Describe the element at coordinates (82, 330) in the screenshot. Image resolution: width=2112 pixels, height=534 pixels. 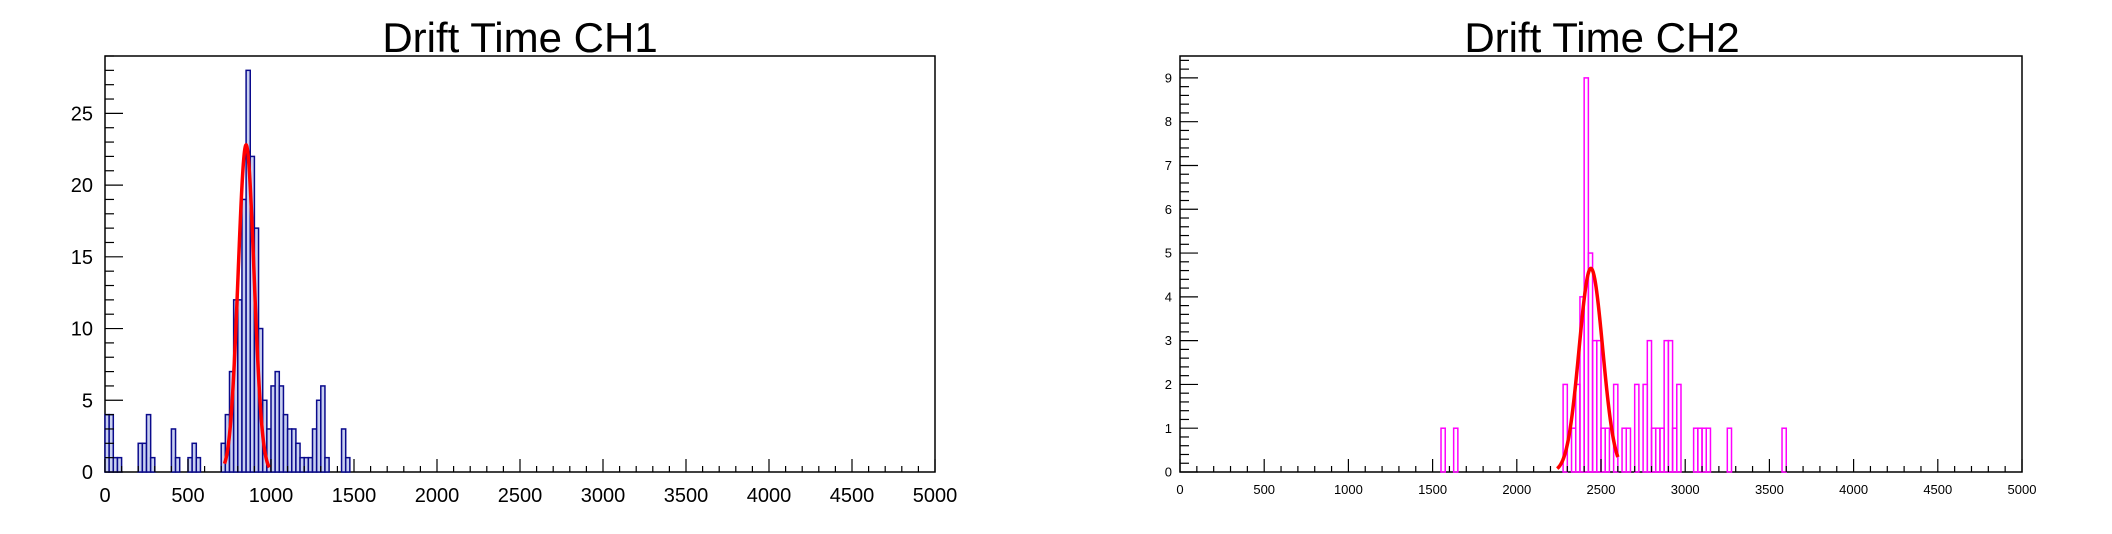
I see `y-tick-label: 10` at that location.